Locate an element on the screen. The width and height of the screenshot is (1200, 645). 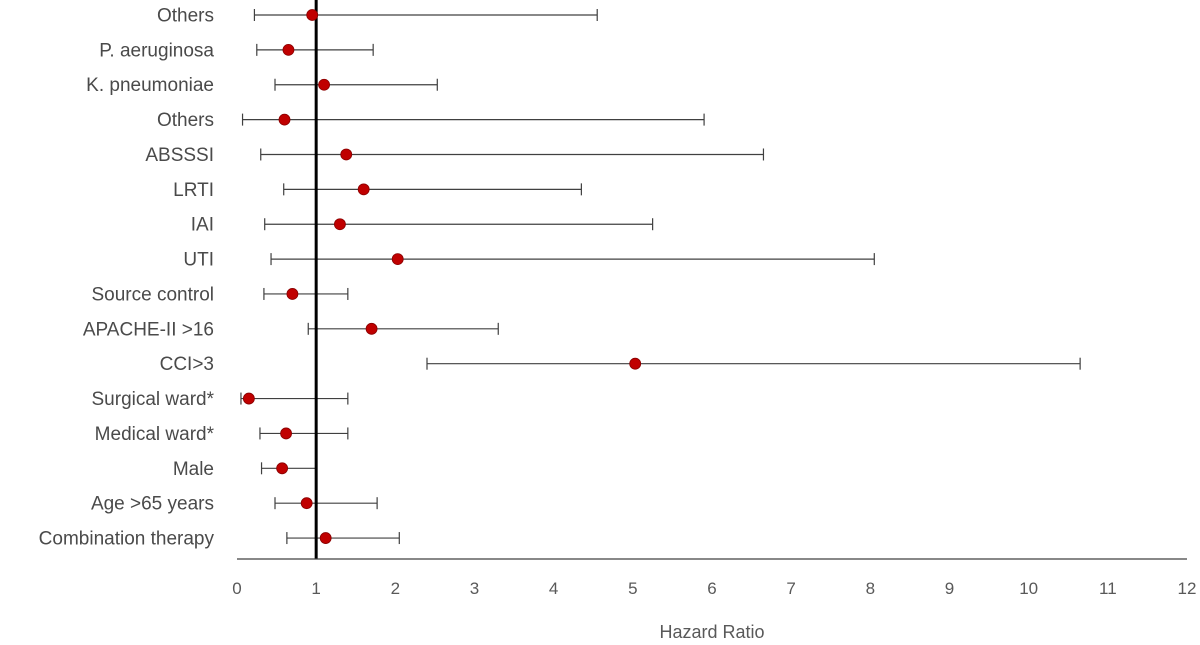
x-tick-label: 7 is located at coordinates (790, 588).